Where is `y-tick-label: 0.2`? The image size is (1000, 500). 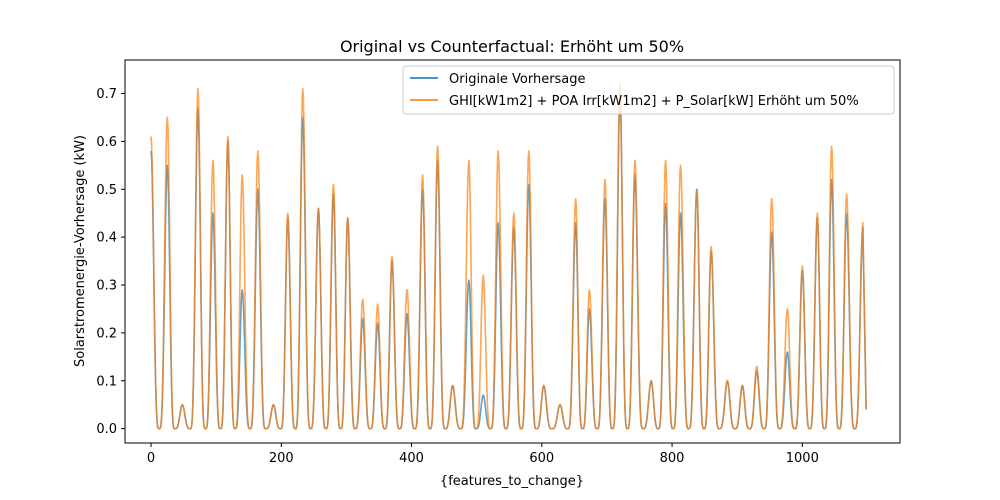
y-tick-label: 0.2 is located at coordinates (106, 333).